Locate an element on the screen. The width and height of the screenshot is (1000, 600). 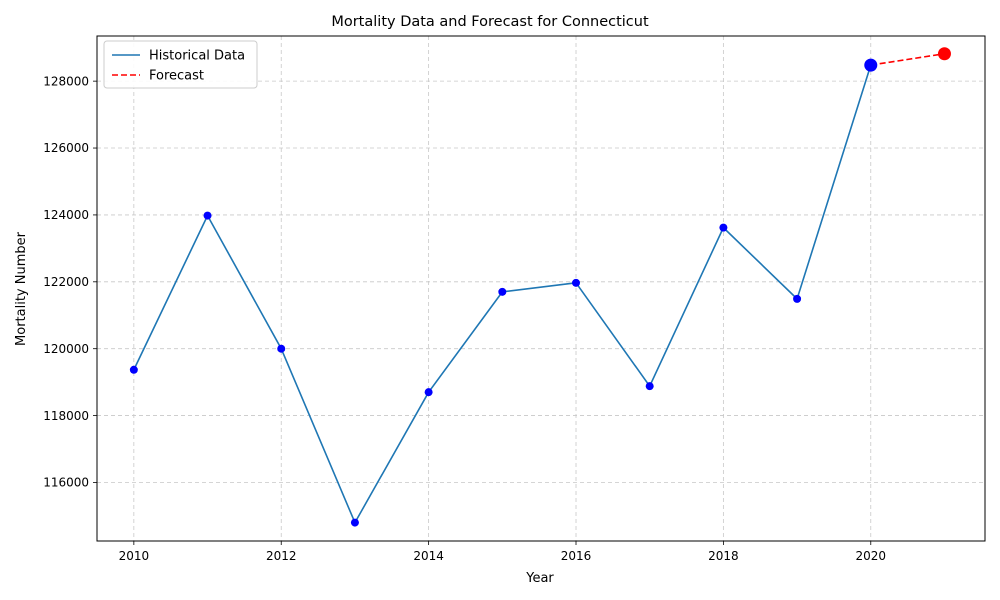
y-tick-label: 118000 is located at coordinates (66, 416).